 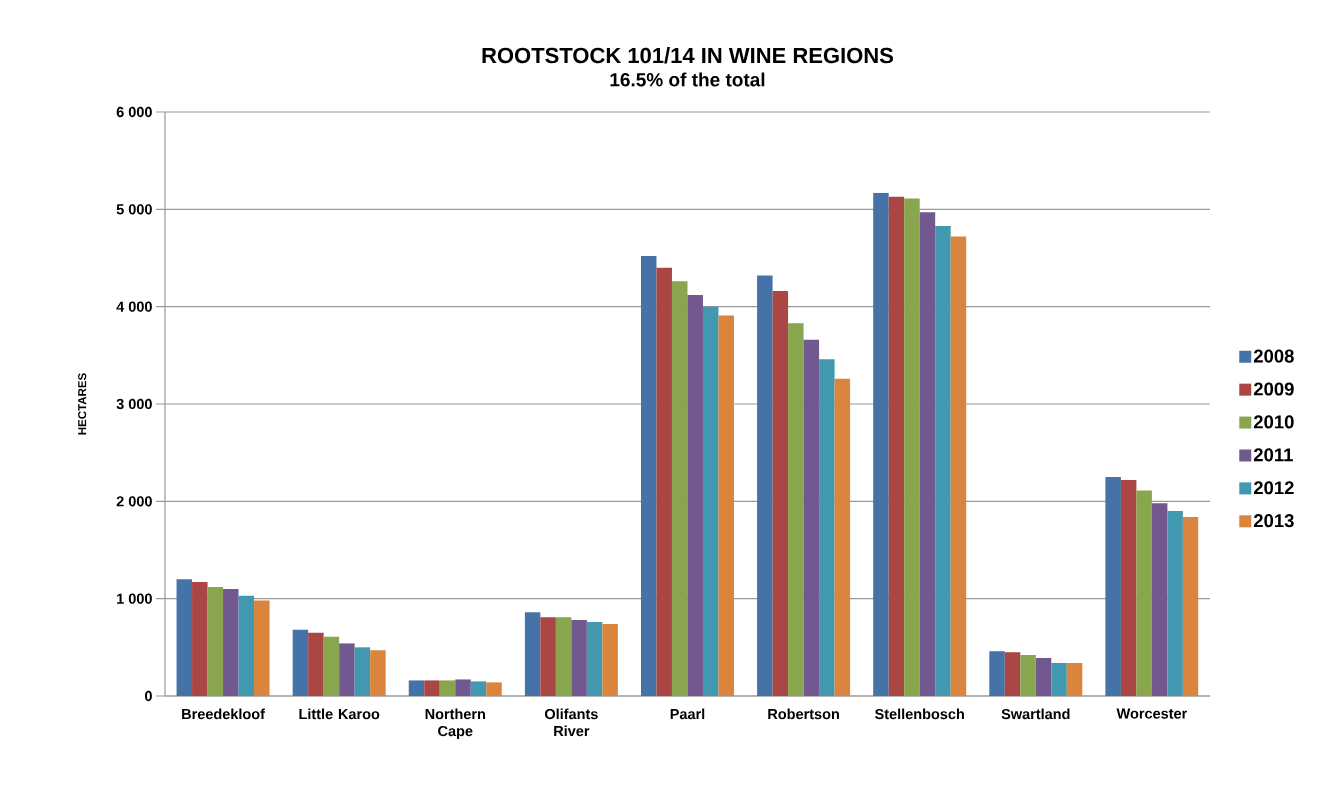 What do you see at coordinates (1035, 714) in the screenshot?
I see `x-tick-label: Swartland` at bounding box center [1035, 714].